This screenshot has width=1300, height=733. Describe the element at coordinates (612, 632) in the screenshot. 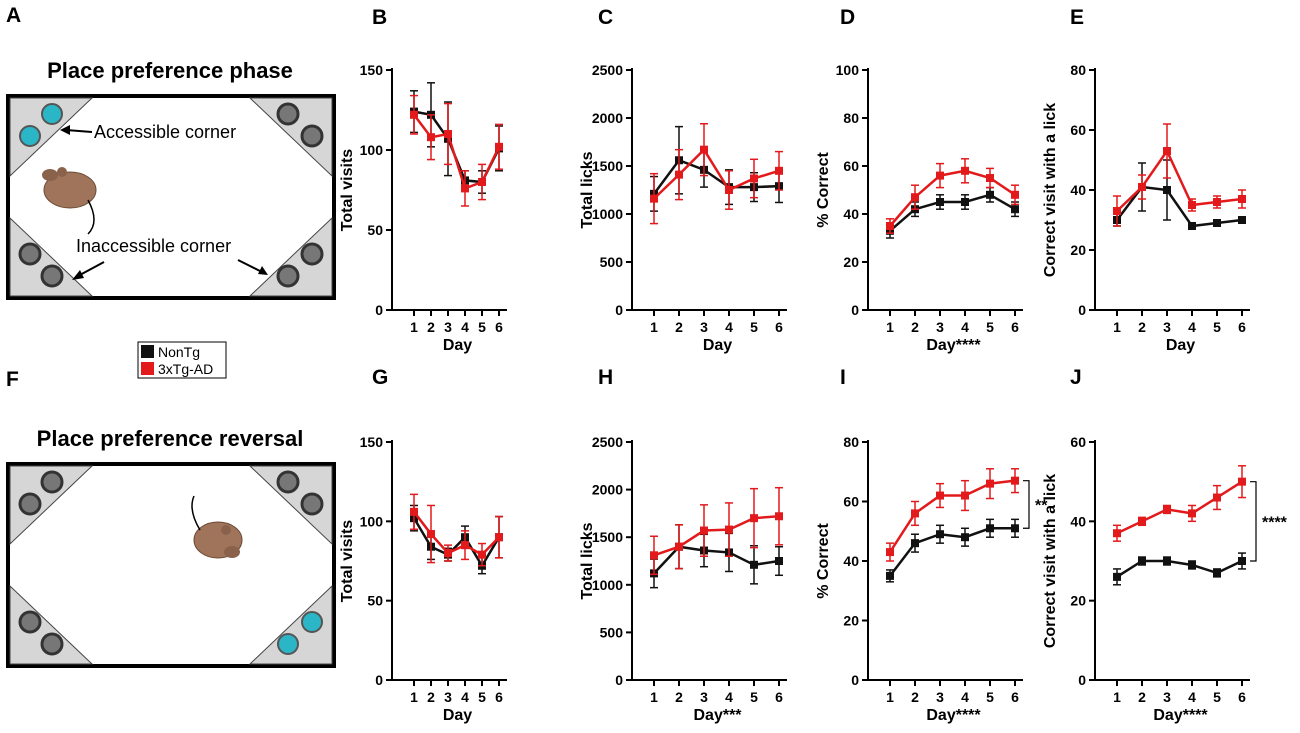

I see `y-tick-label: 500` at that location.